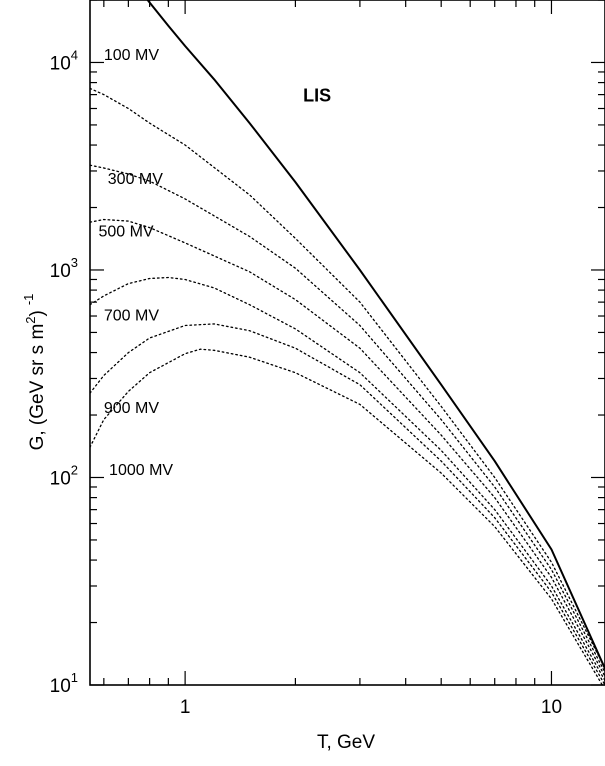 The width and height of the screenshot is (605, 766). I want to click on x-axis-title: T, GeV, so click(346, 742).